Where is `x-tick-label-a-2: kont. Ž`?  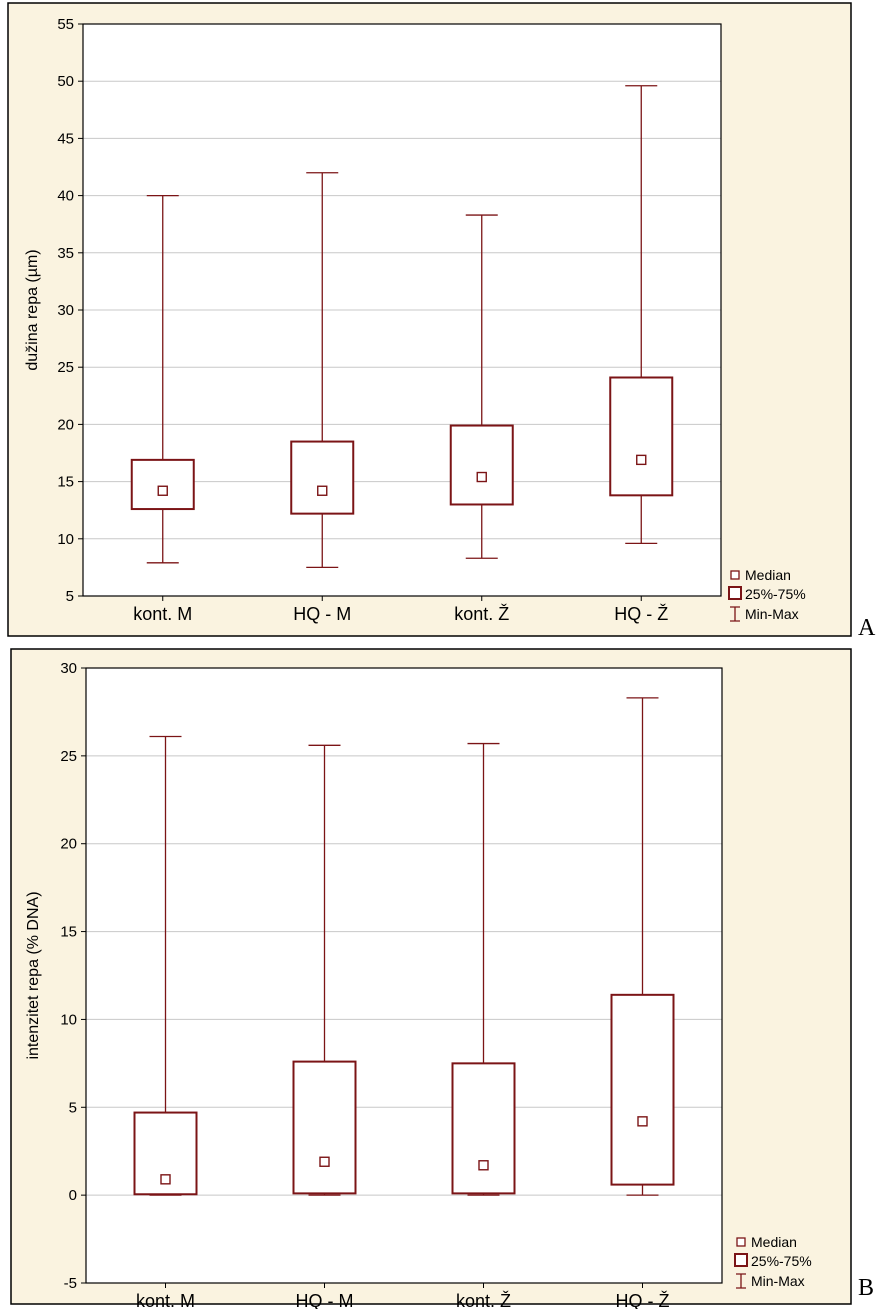
x-tick-label-a-2: kont. Ž is located at coordinates (481, 614).